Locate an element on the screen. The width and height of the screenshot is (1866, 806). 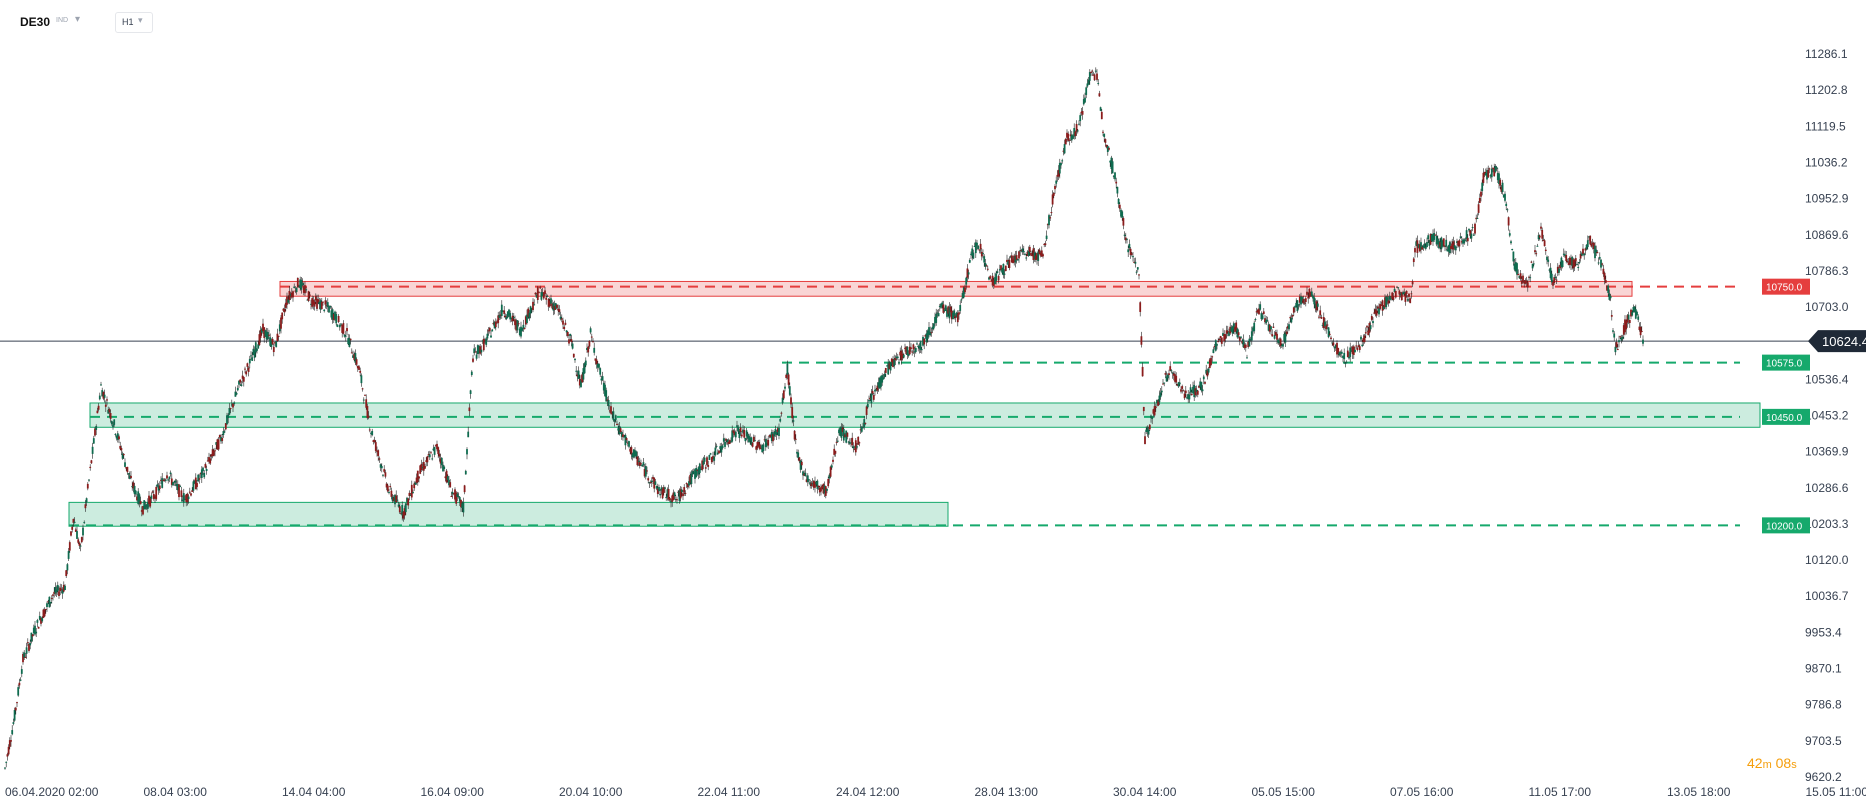
chevron-down-icon: ▾ is located at coordinates (78, 19).